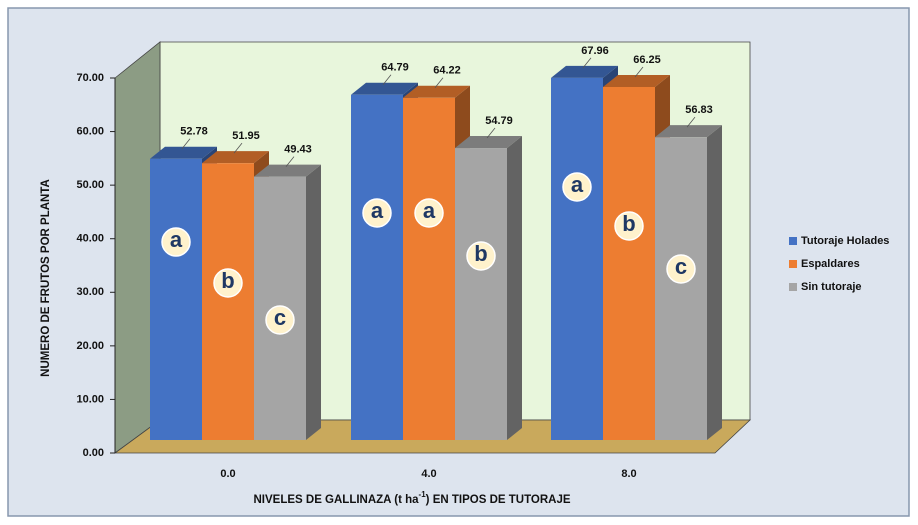 The height and width of the screenshot is (525, 918). I want to click on y-tick-label: 40.00, so click(90, 239).